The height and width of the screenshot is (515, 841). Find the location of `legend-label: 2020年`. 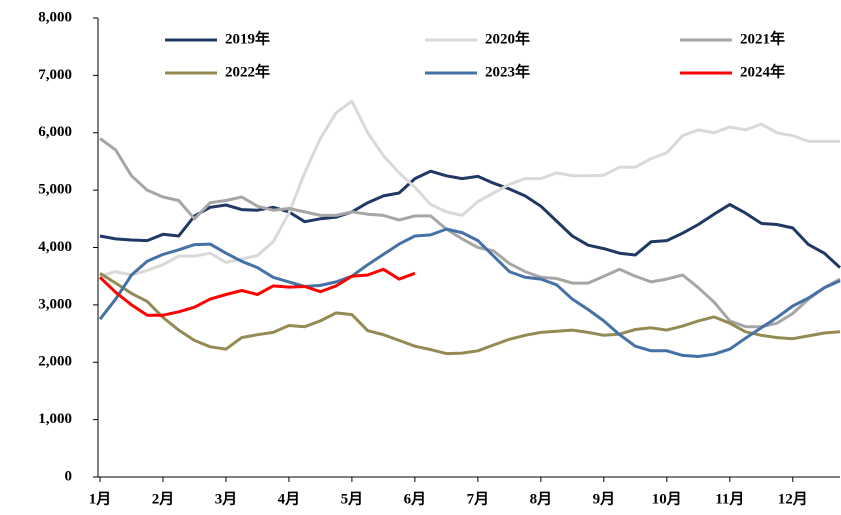

legend-label: 2020年 is located at coordinates (507, 38).